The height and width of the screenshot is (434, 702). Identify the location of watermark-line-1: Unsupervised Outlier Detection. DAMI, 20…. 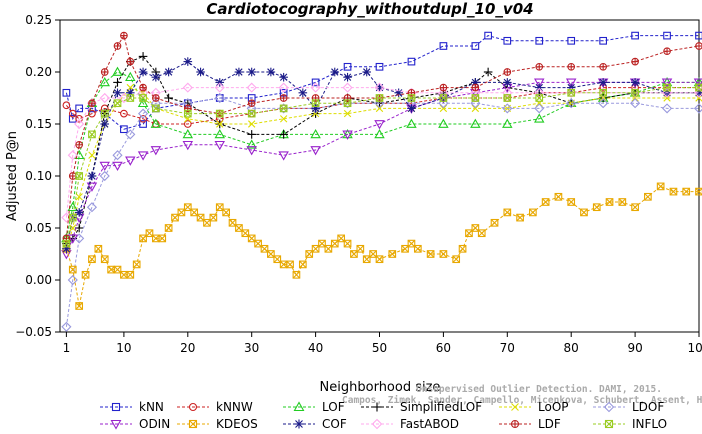
(539, 389).